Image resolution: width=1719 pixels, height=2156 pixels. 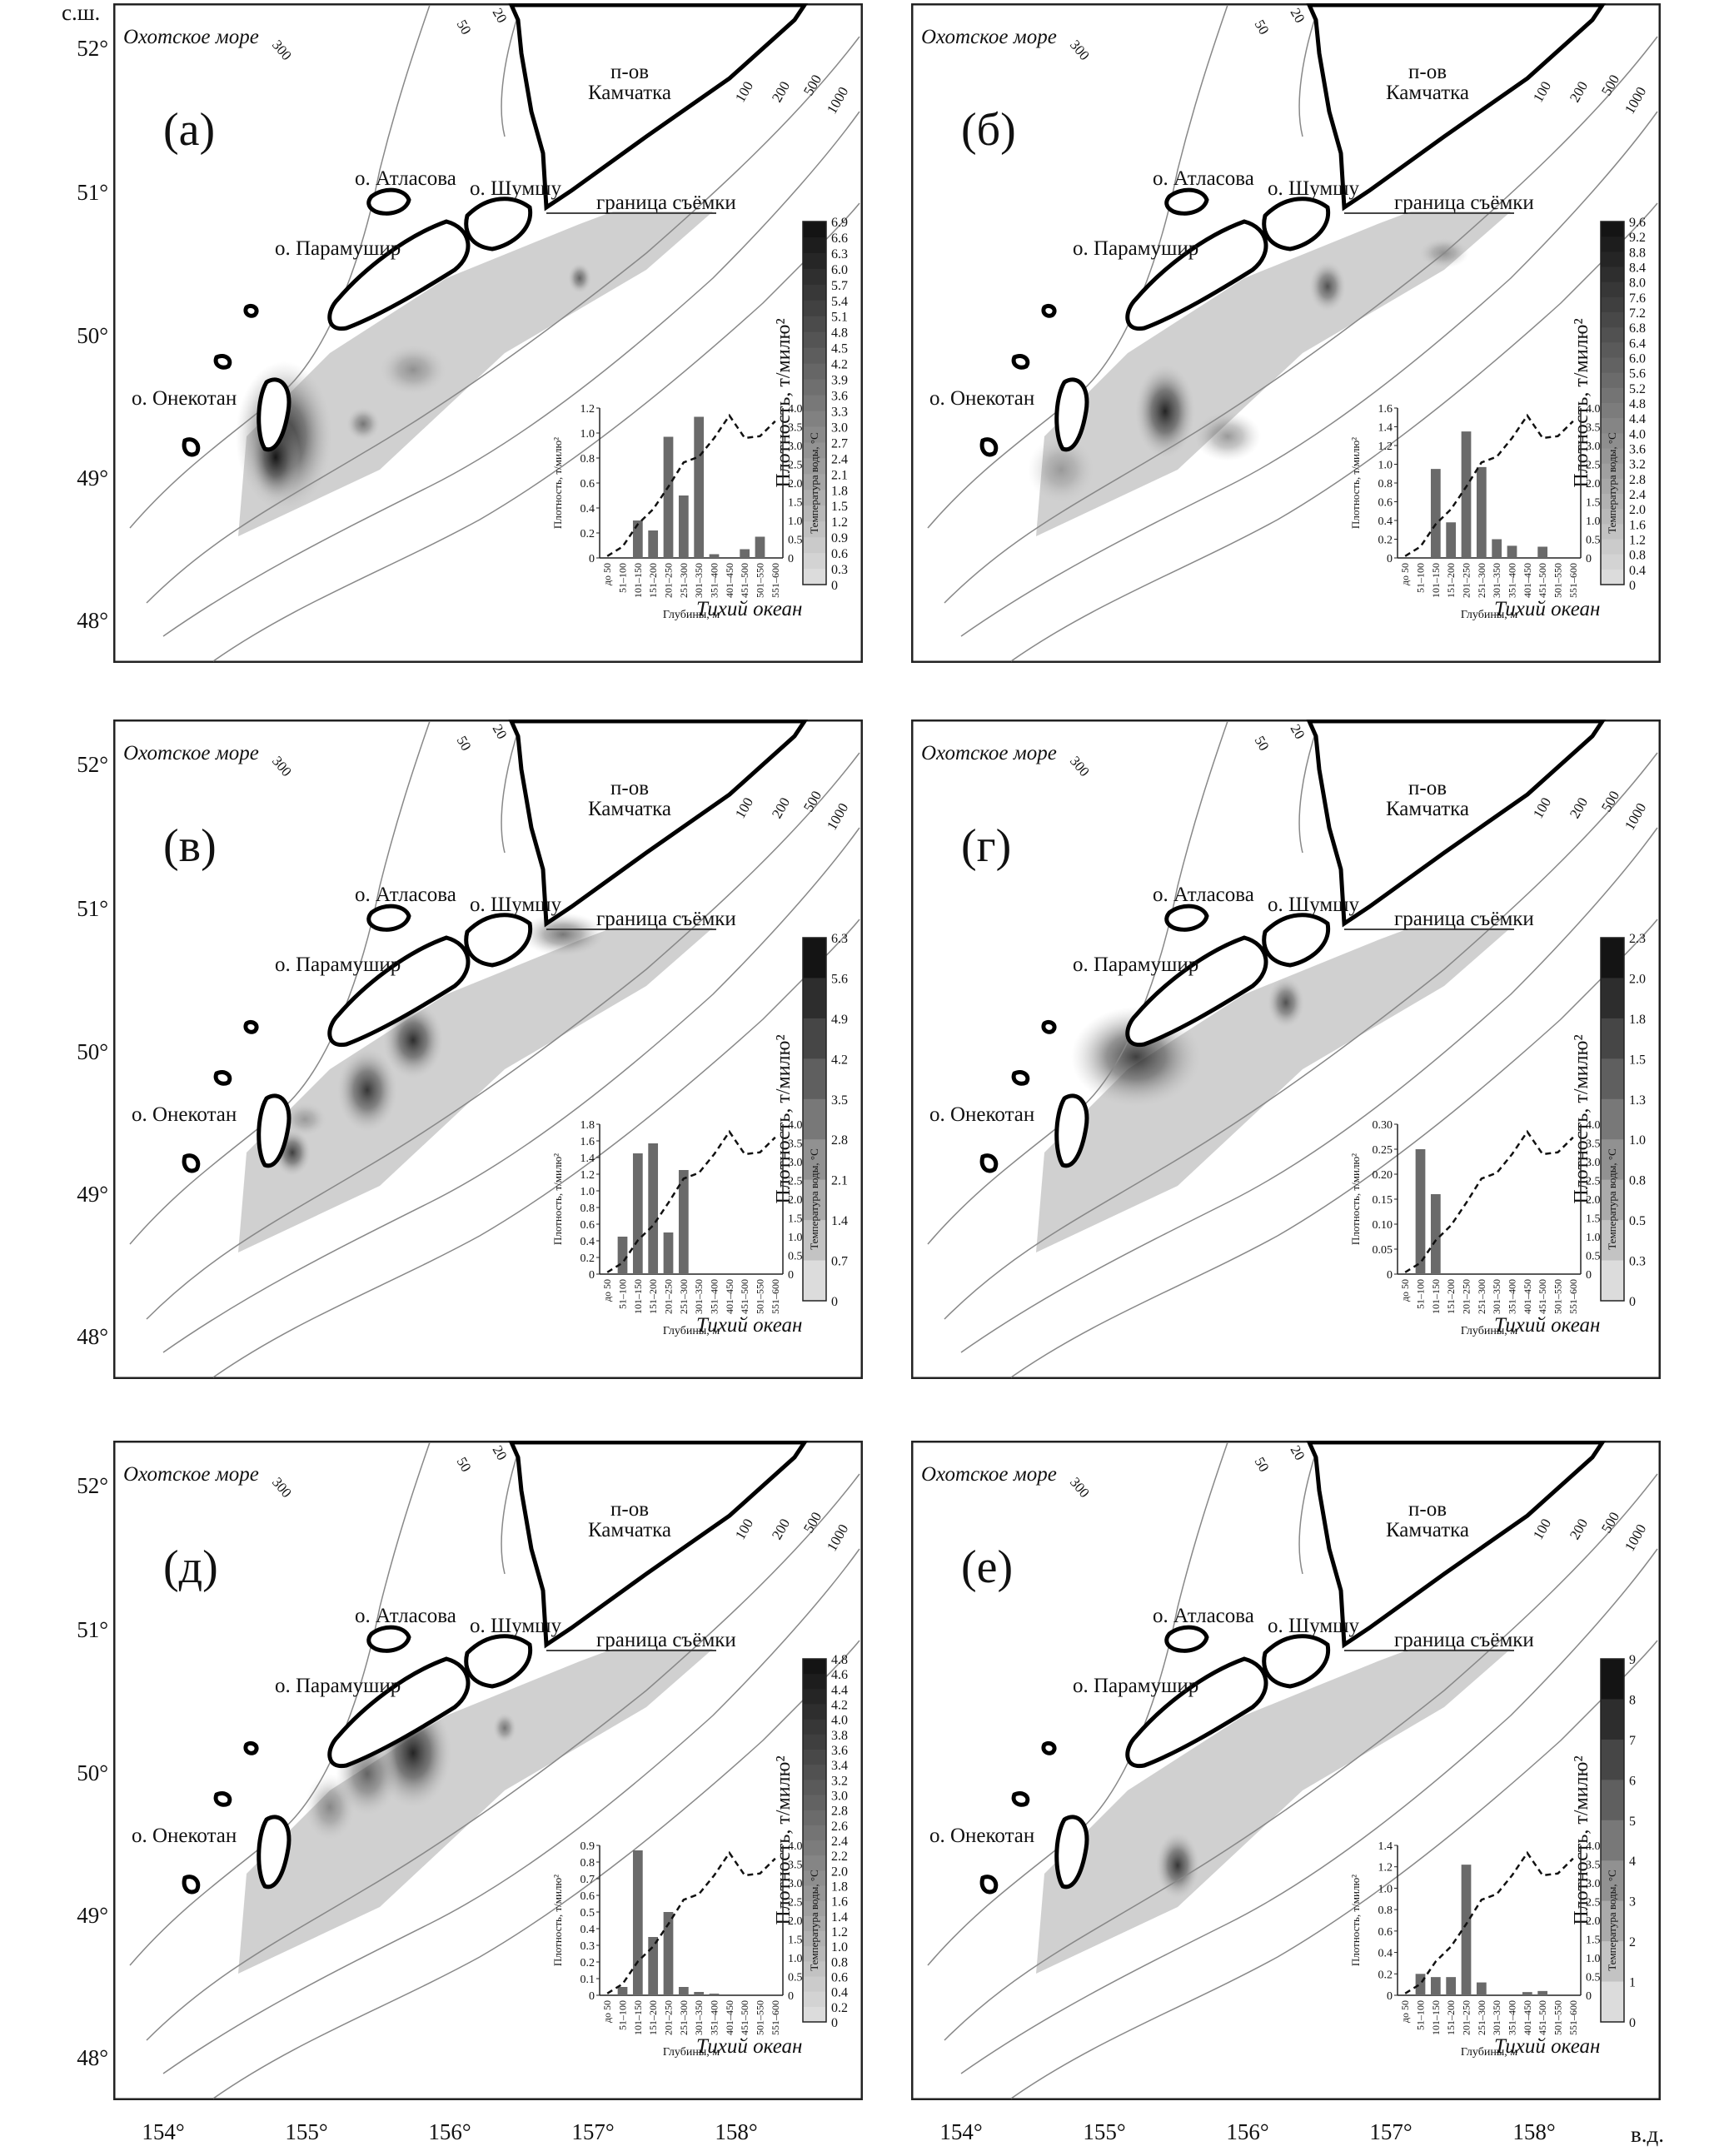 I want to click on panel-letter: (в), so click(x=190, y=846).